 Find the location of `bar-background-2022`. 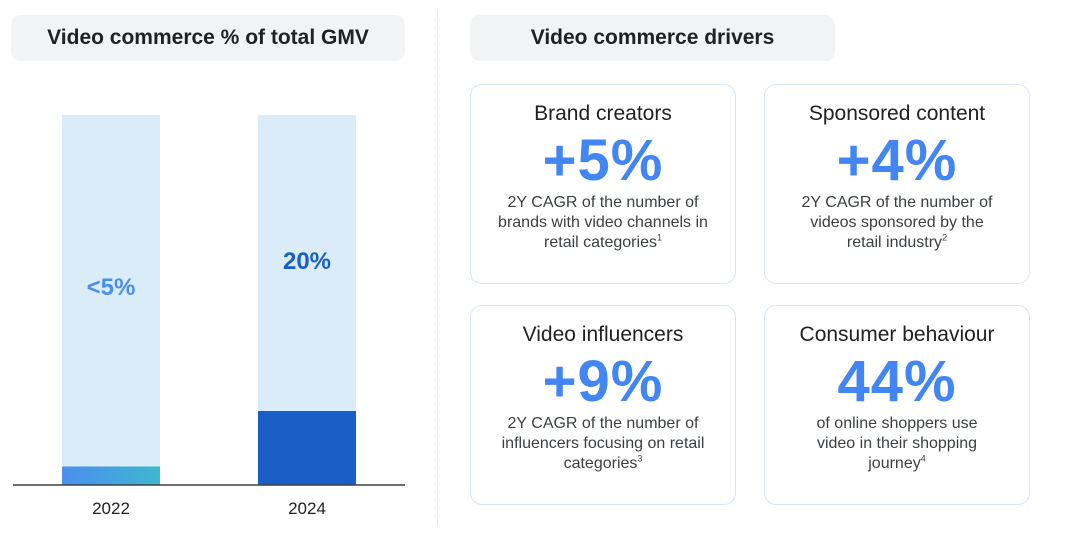

bar-background-2022 is located at coordinates (111, 300).